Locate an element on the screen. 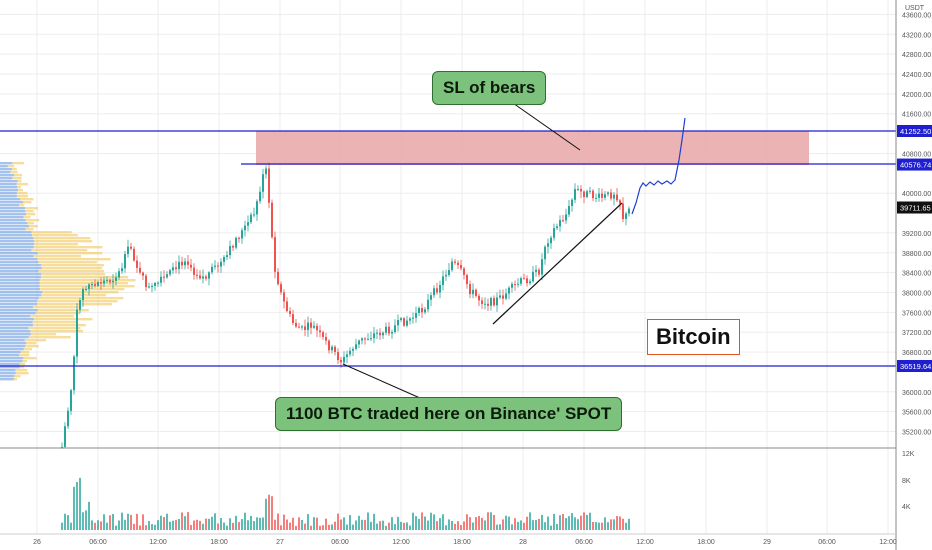 This screenshot has height=550, width=932. volume-tick-label: 4K is located at coordinates (906, 507).